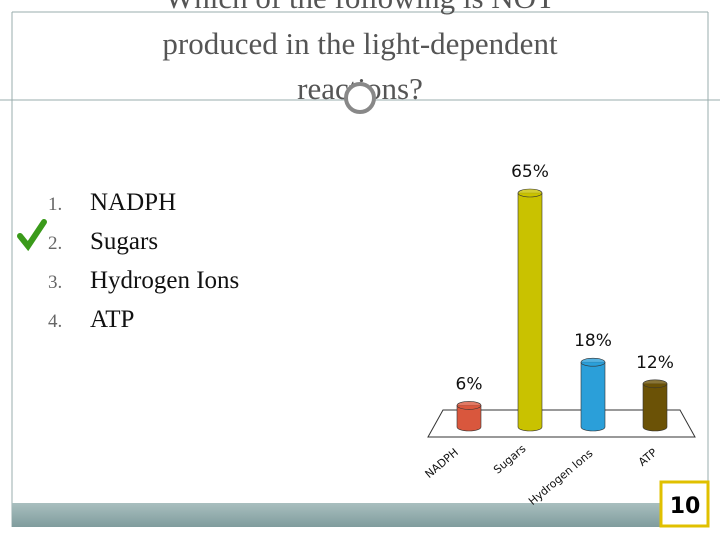  I want to click on x-tick-label: ATP, so click(648, 457).